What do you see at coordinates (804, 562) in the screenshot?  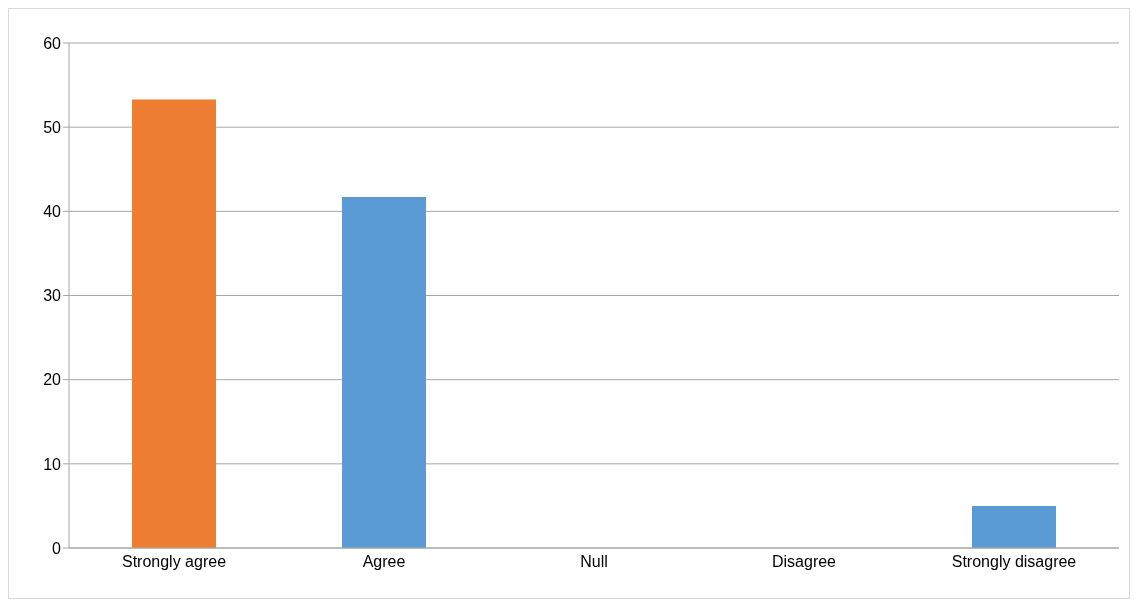 I see `x-tick-label: Disagree` at bounding box center [804, 562].